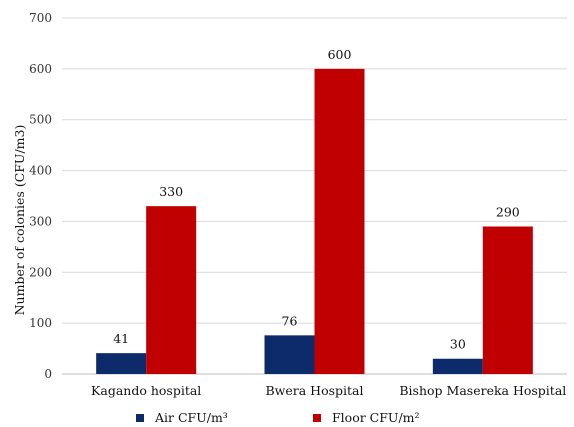 The width and height of the screenshot is (574, 427). What do you see at coordinates (140, 418) in the screenshot?
I see `legend-swatch-air` at bounding box center [140, 418].